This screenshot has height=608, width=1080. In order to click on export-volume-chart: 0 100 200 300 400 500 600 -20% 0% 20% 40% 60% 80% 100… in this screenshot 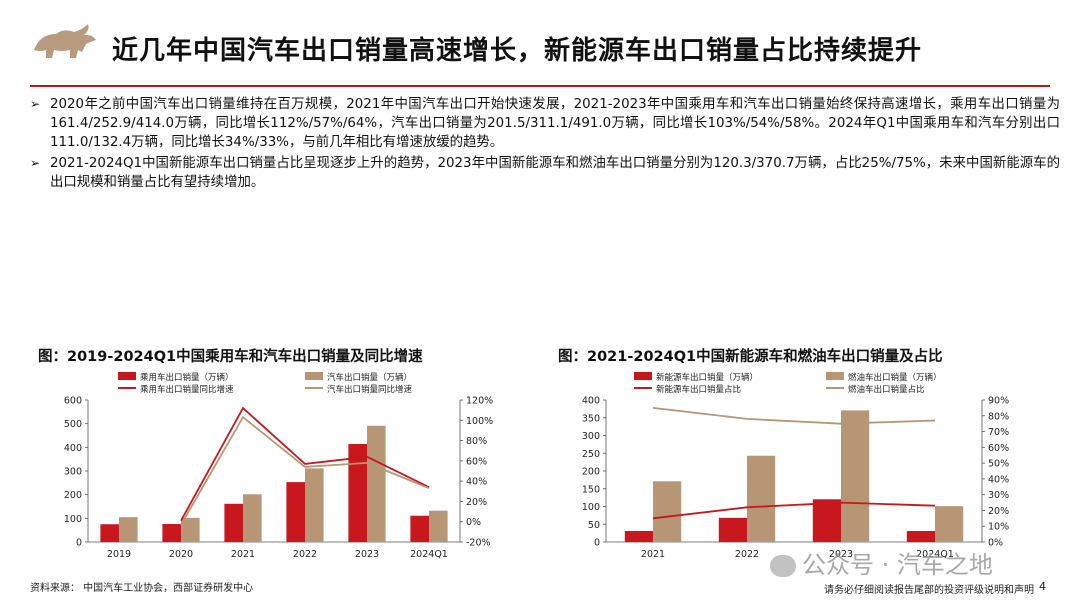, I will do `click(278, 466)`.